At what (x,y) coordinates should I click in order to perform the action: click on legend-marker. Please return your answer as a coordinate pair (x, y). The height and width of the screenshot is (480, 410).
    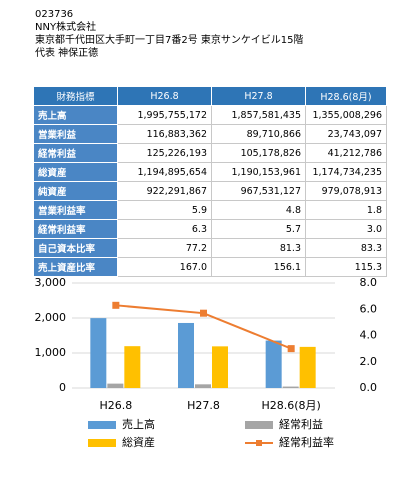
    Looking at the image, I should click on (259, 443).